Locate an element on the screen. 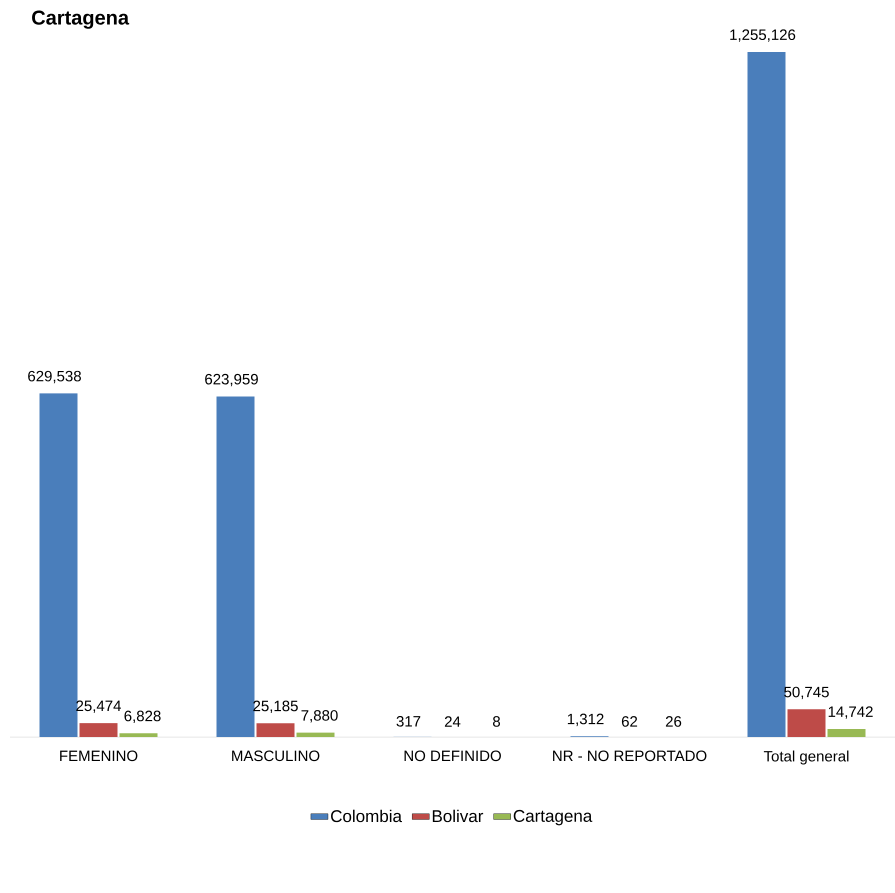 Image resolution: width=895 pixels, height=893 pixels. data-label: 26 is located at coordinates (674, 721).